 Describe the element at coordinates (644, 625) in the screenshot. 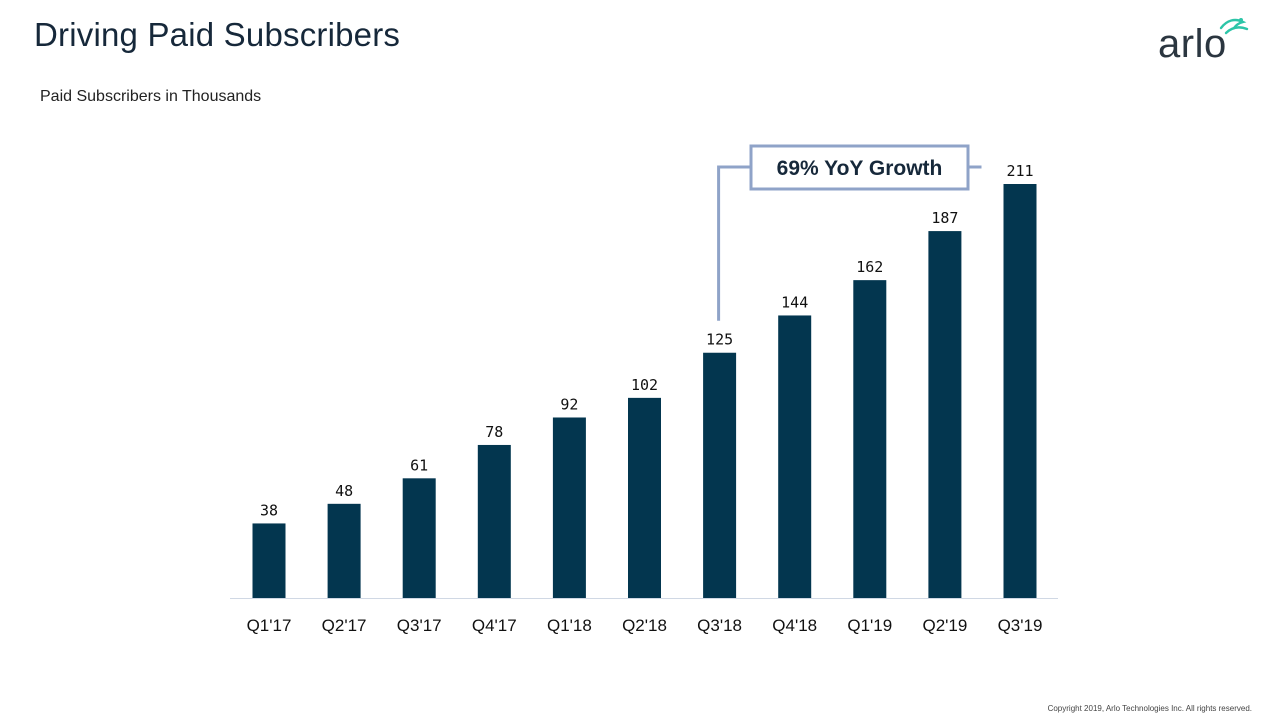

I see `x-tick-label: Q2'18` at that location.